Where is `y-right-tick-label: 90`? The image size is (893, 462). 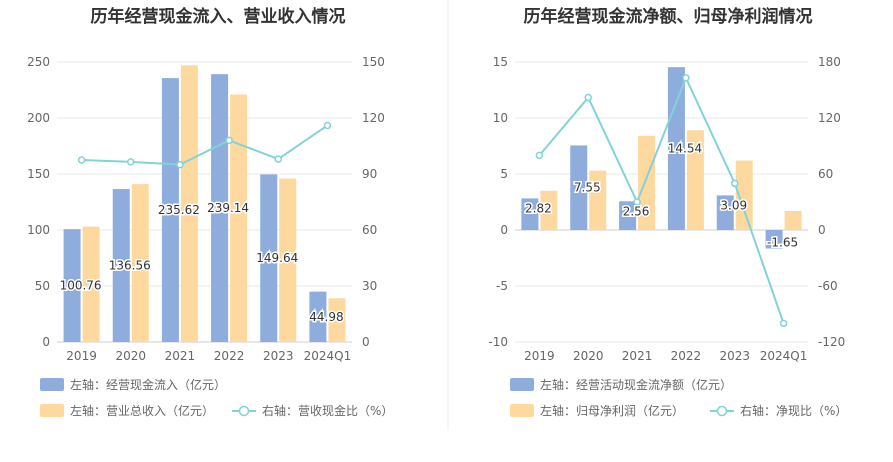
y-right-tick-label: 90 is located at coordinates (369, 174).